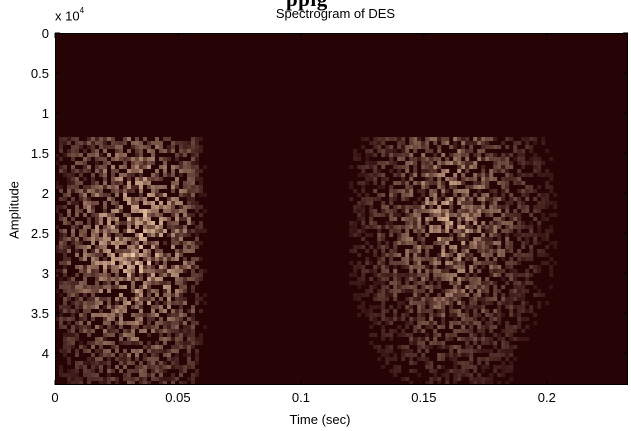 The width and height of the screenshot is (631, 431). Describe the element at coordinates (40, 233) in the screenshot. I see `y-tick-label: 2.5` at that location.